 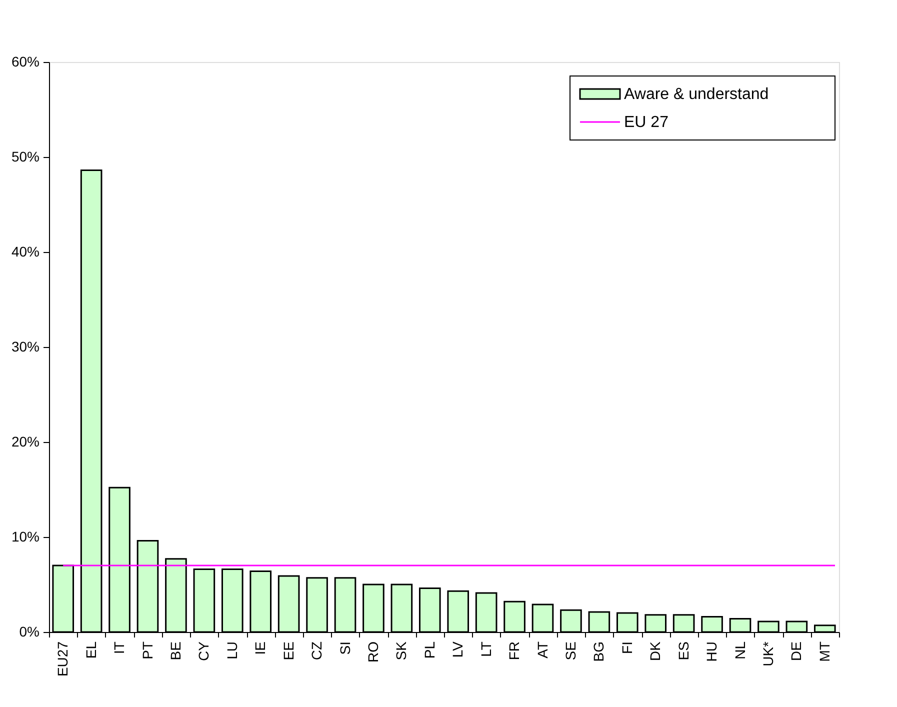 I want to click on x-tick-label: BE, so click(x=175, y=651).